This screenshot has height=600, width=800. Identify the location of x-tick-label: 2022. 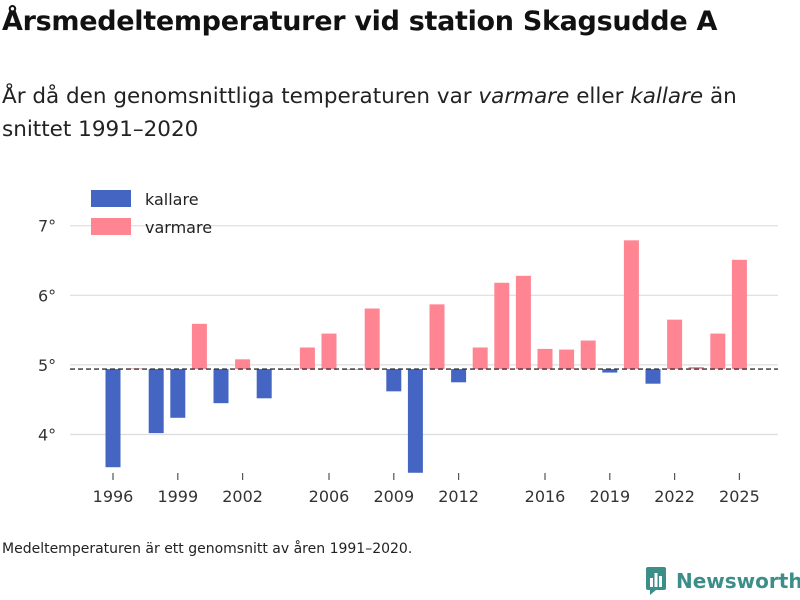
(674, 496).